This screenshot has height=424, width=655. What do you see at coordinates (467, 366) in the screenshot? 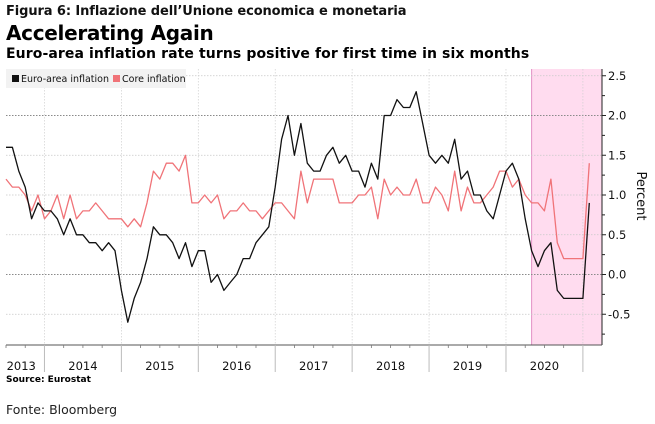
I see `x-tick-label: 2019` at bounding box center [467, 366].